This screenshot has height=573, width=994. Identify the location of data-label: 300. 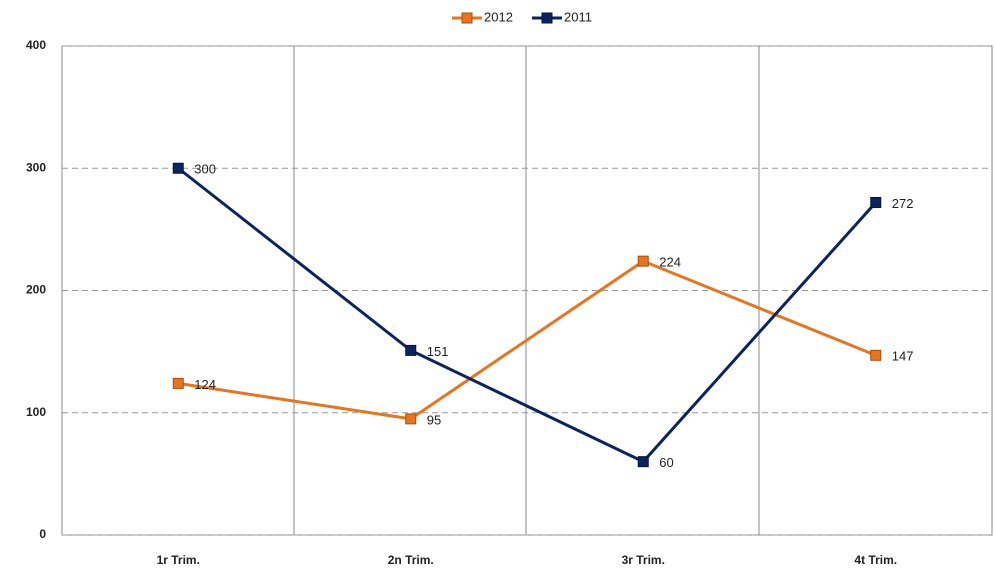
(205, 169).